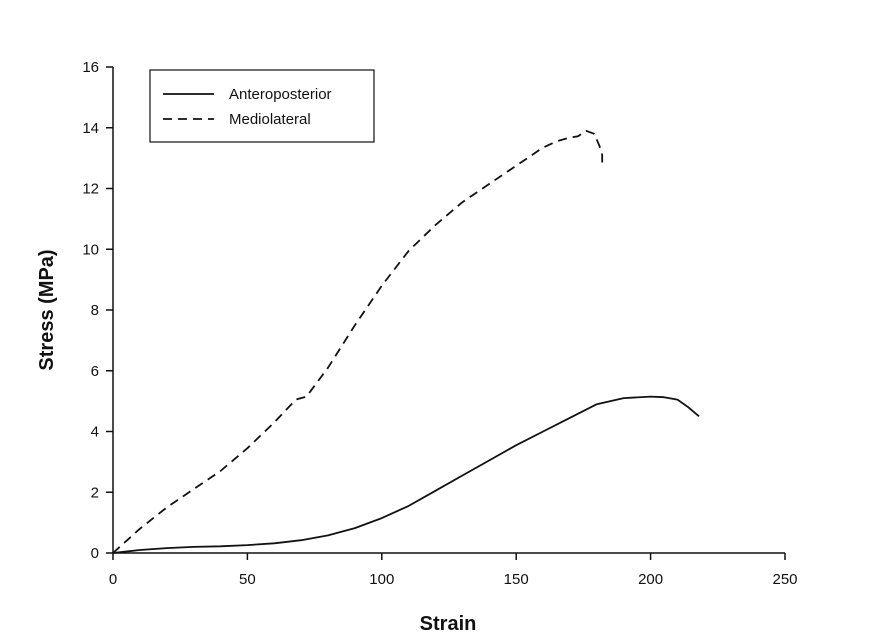 The width and height of the screenshot is (869, 643). I want to click on y-tick-label: 6, so click(95, 371).